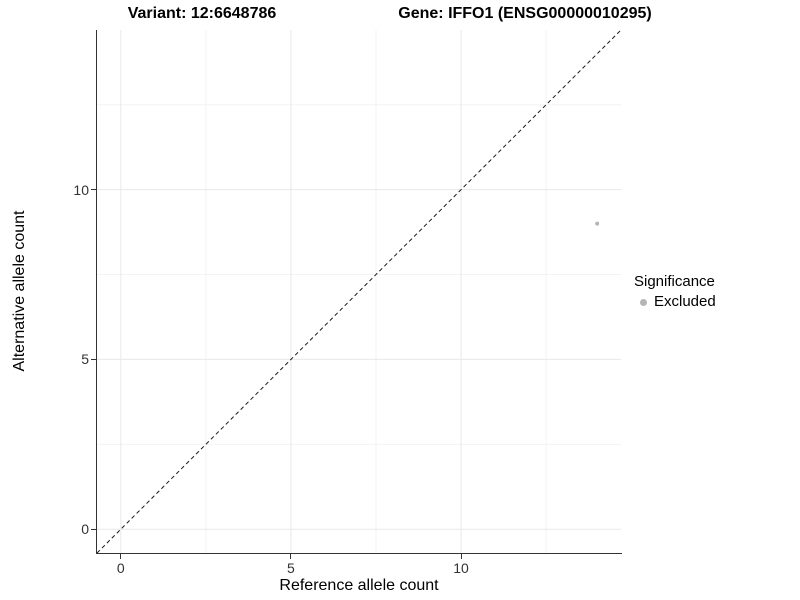 This screenshot has width=800, height=600. I want to click on plot-title-gene: Gene: IFFO1 (ENSG00000010295), so click(525, 13).